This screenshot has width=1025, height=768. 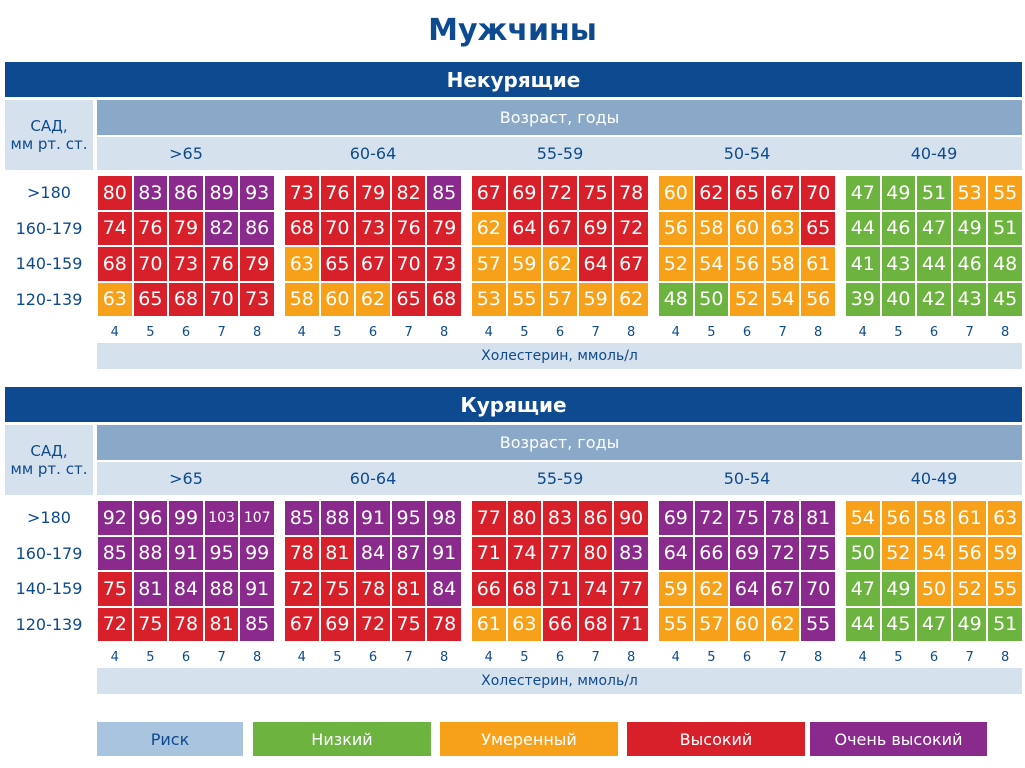 What do you see at coordinates (863, 299) in the screenshot?
I see `risk-cell: 39` at bounding box center [863, 299].